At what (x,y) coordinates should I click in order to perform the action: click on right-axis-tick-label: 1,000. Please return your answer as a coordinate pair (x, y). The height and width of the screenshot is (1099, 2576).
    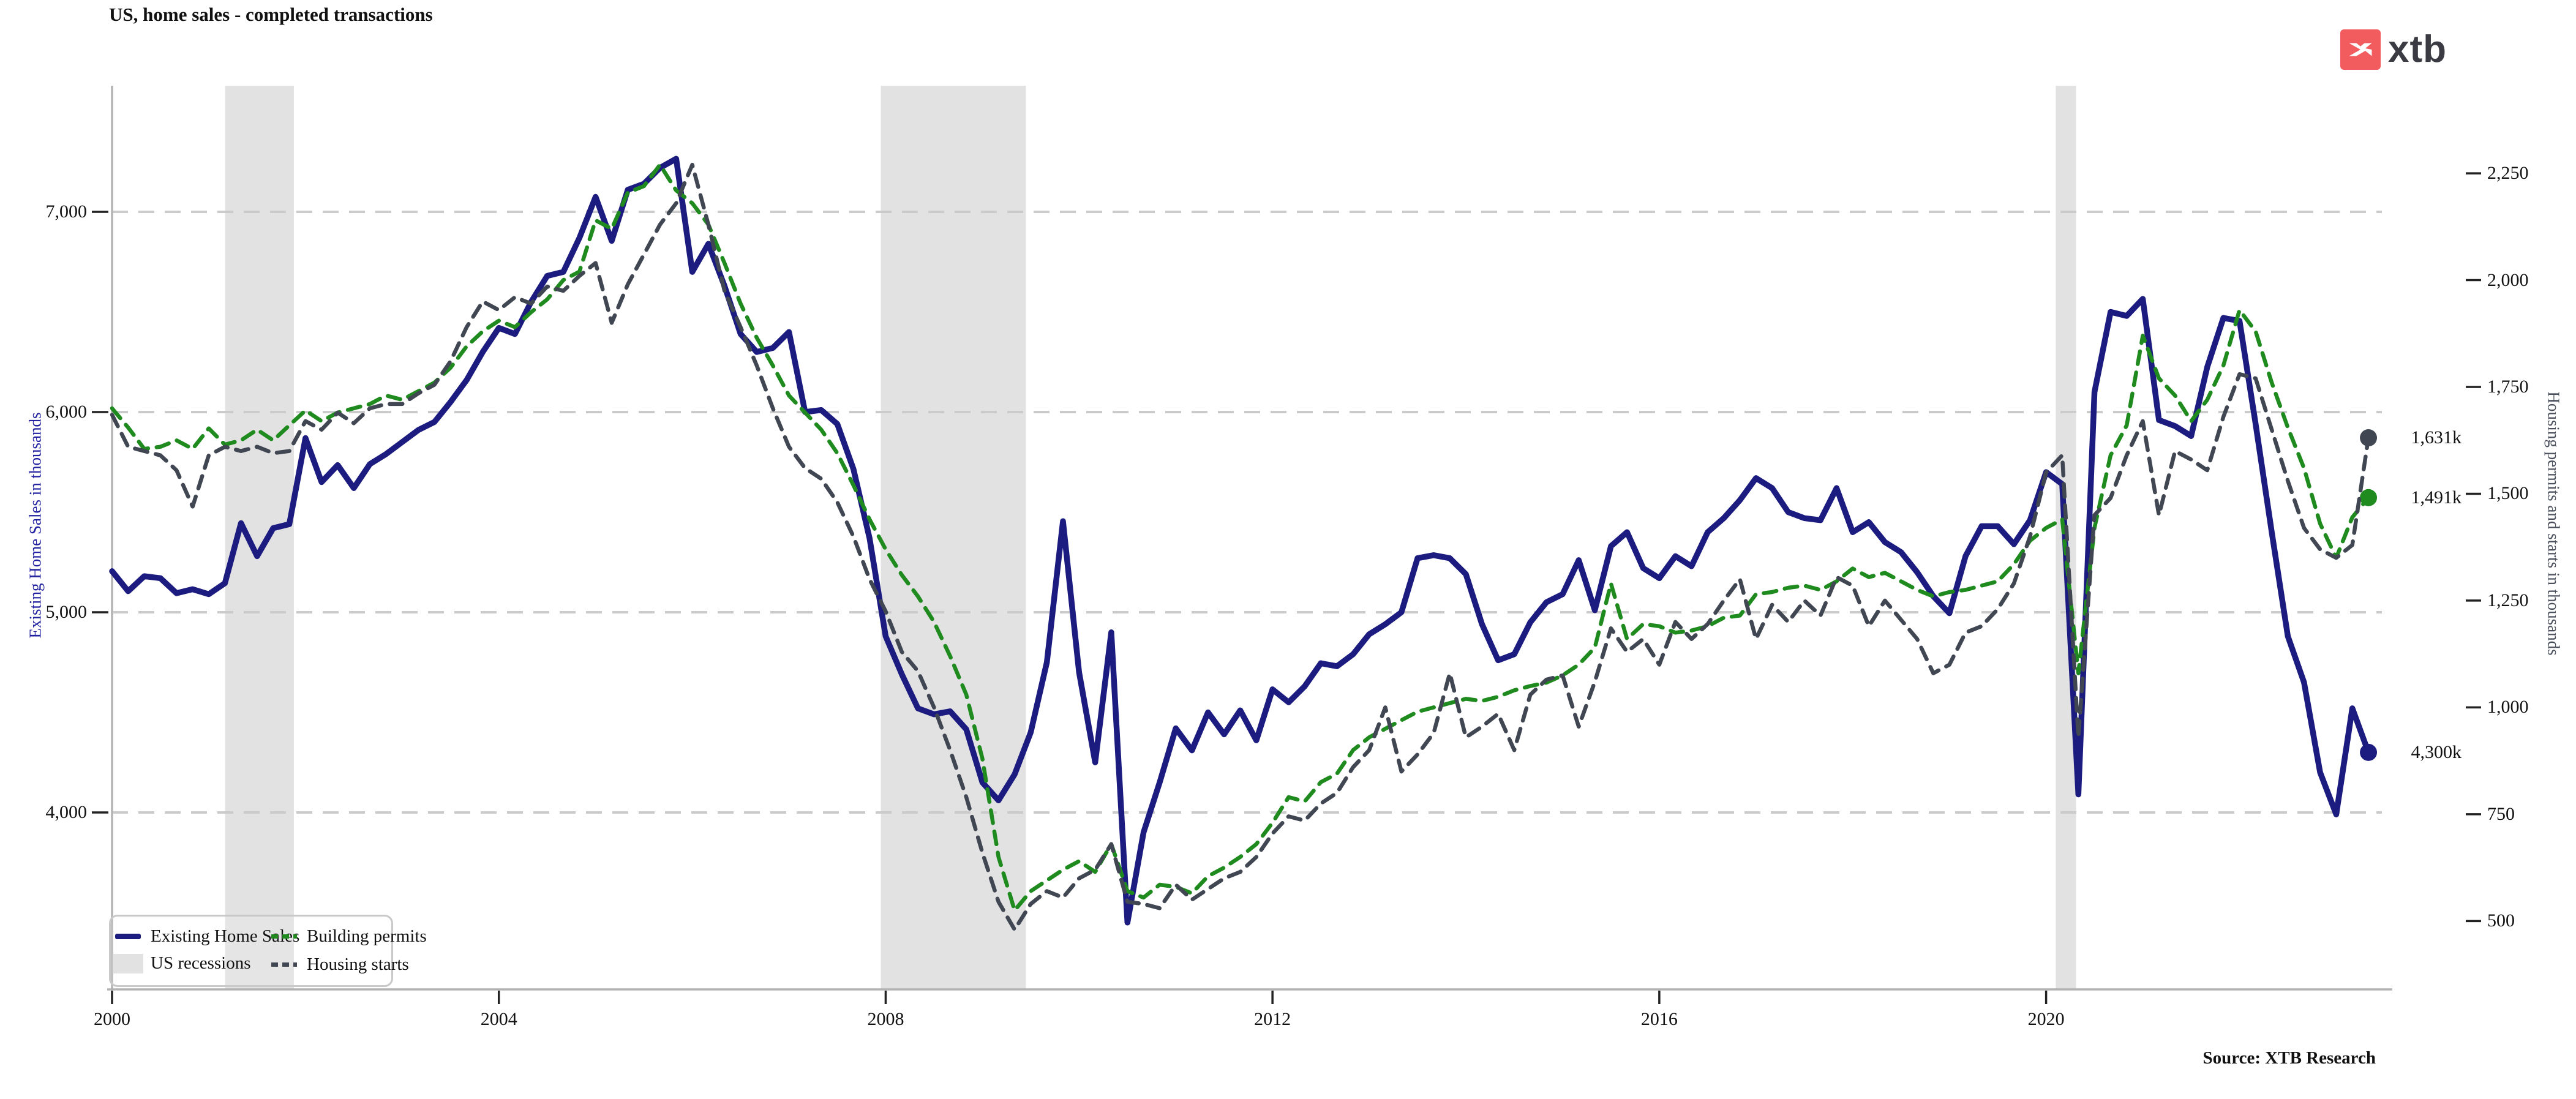
    Looking at the image, I should click on (2508, 707).